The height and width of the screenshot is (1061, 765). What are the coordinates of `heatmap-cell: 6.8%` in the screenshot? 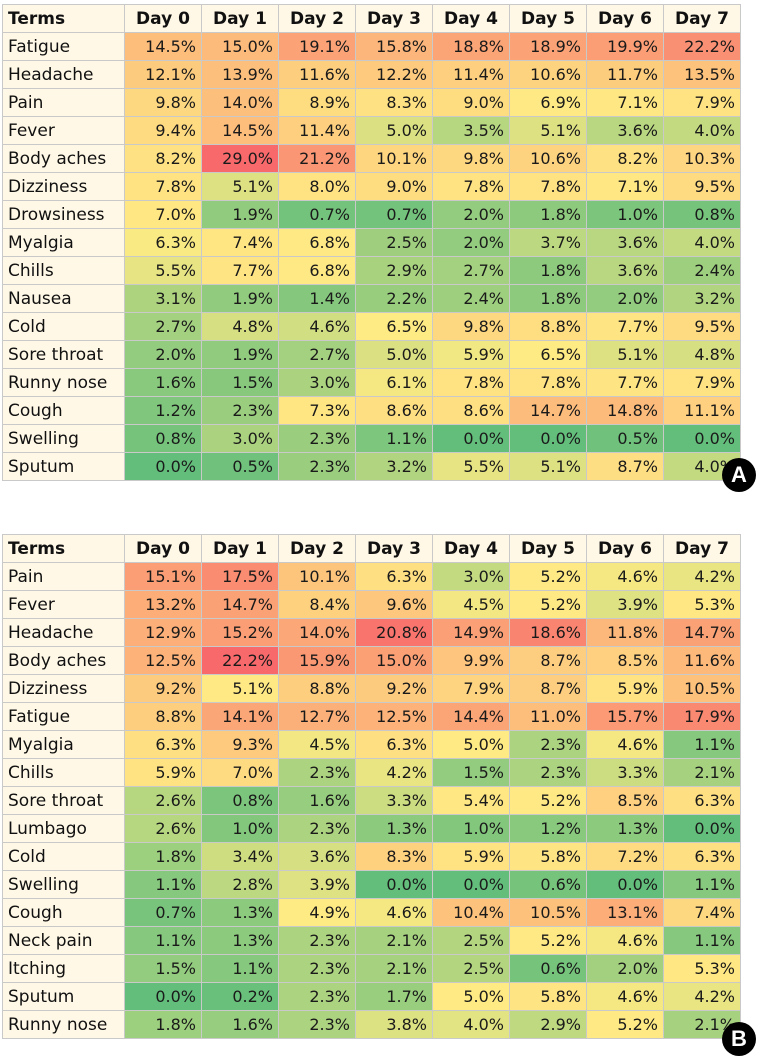 It's located at (317, 242).